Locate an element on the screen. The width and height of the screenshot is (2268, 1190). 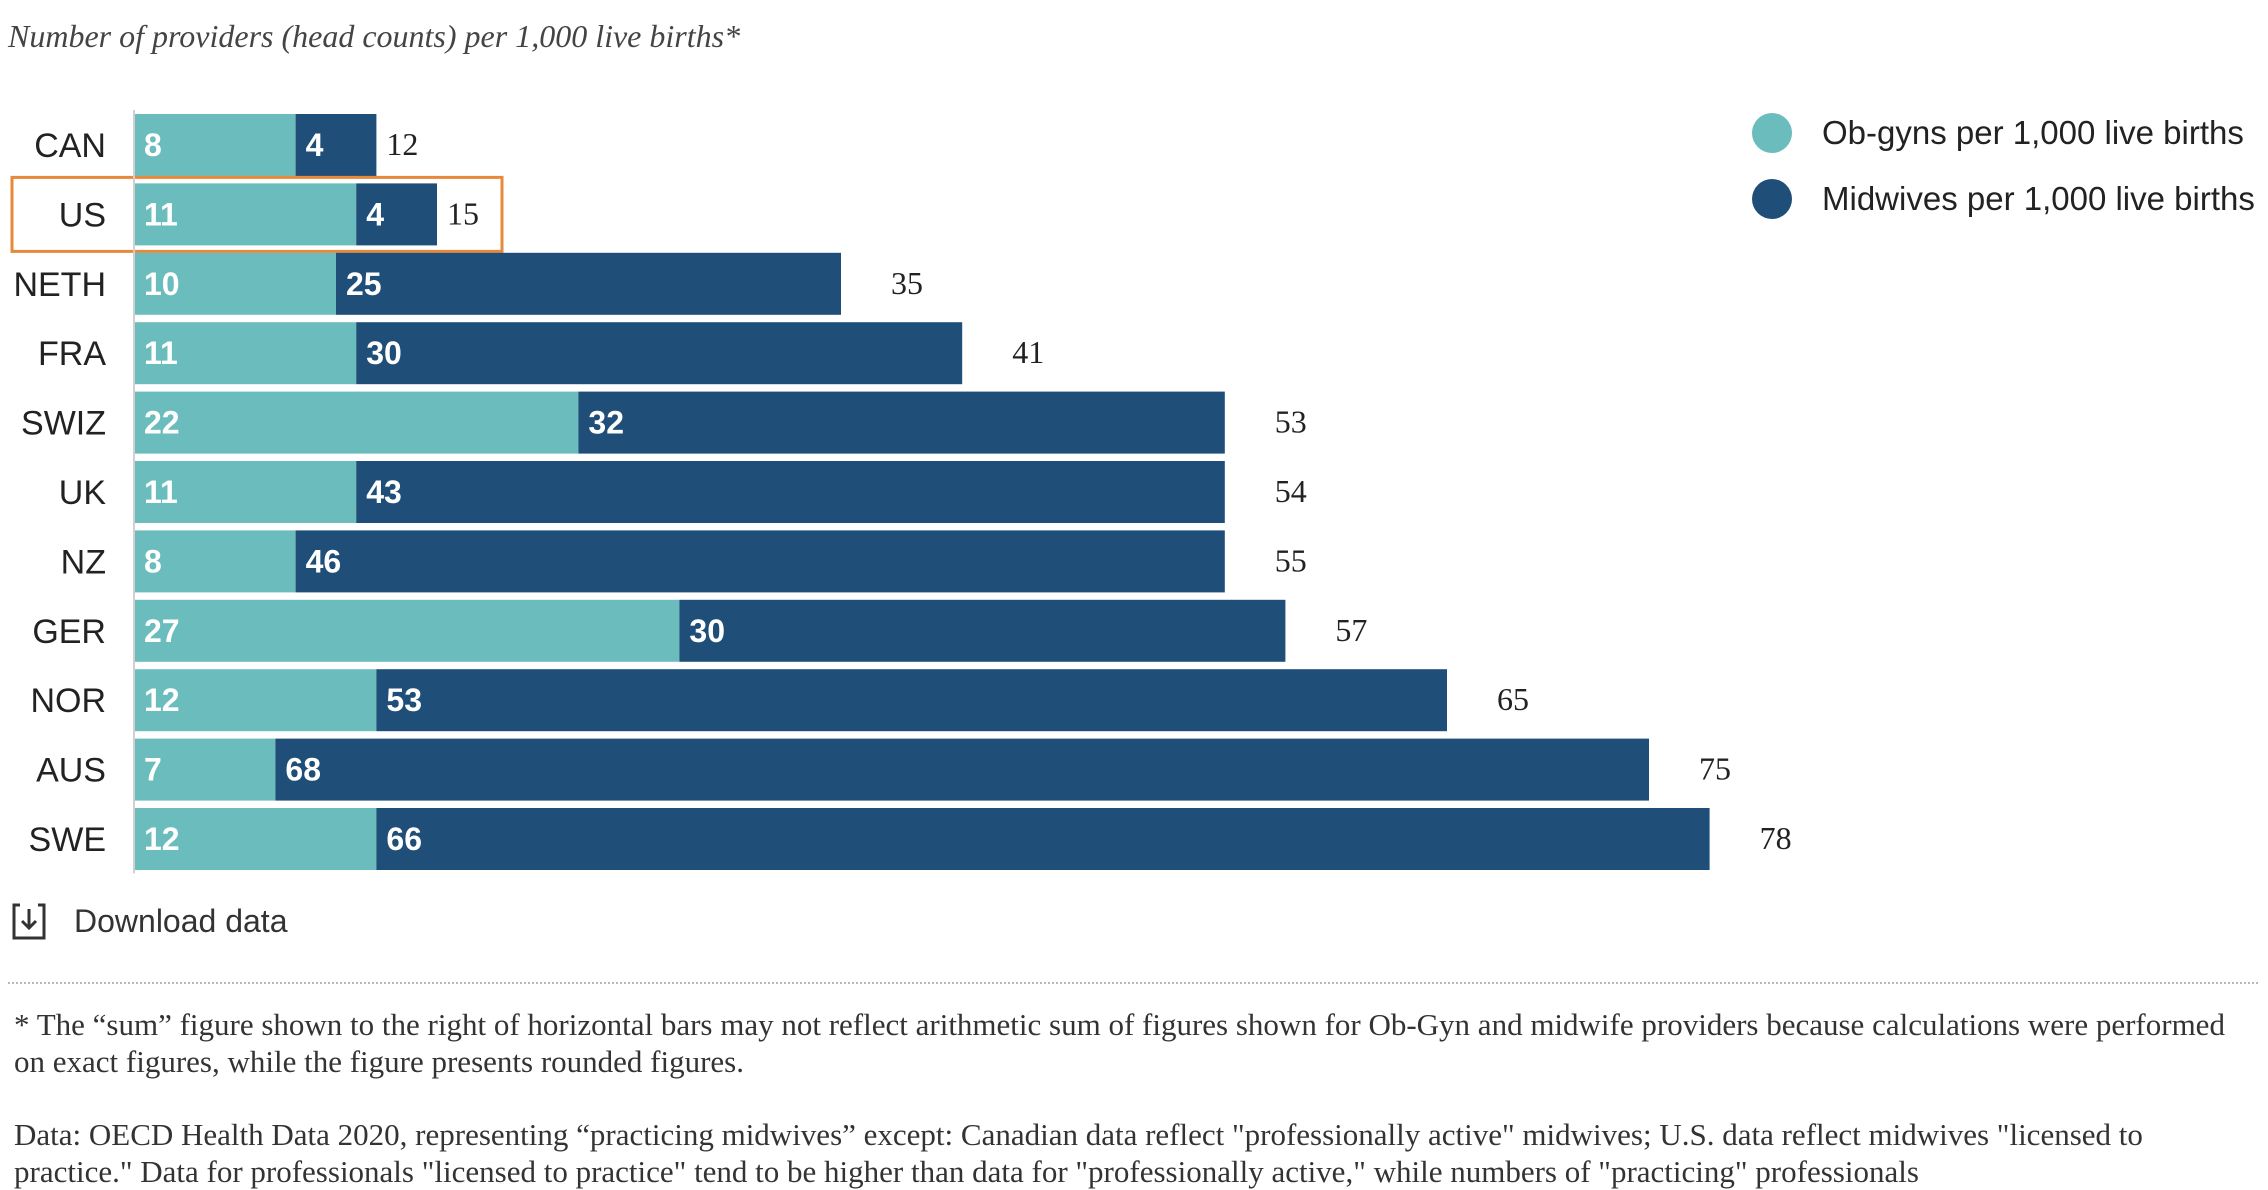
bar-obgyns-nor is located at coordinates (255, 700).